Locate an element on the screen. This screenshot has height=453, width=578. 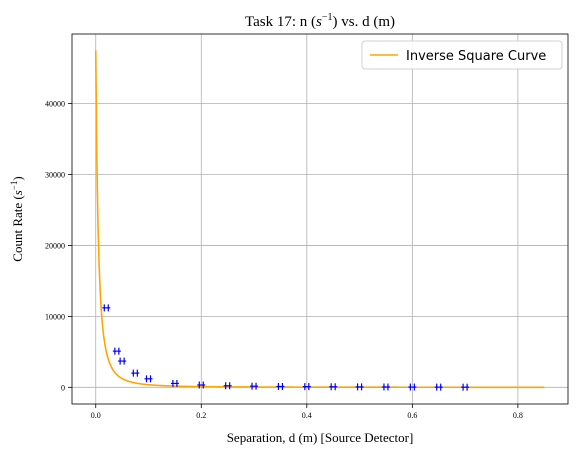
x-tick-label: 0.4 is located at coordinates (307, 415).